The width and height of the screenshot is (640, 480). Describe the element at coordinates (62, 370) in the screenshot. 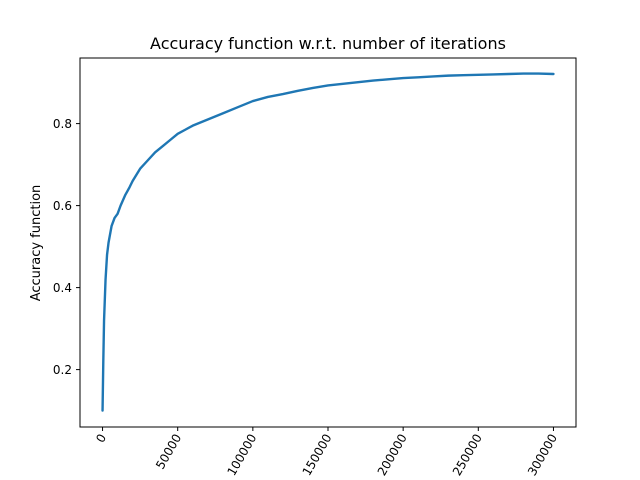

I see `y-tick-label: 0.2` at that location.